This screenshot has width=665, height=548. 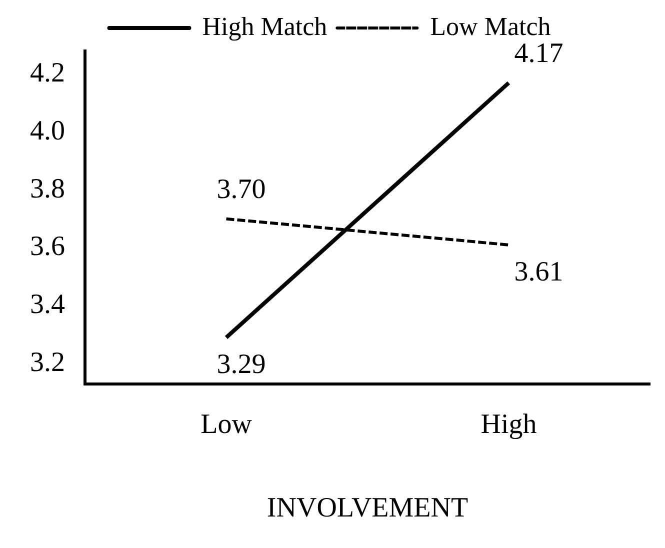 What do you see at coordinates (265, 26) in the screenshot?
I see `legend-label: High Match` at bounding box center [265, 26].